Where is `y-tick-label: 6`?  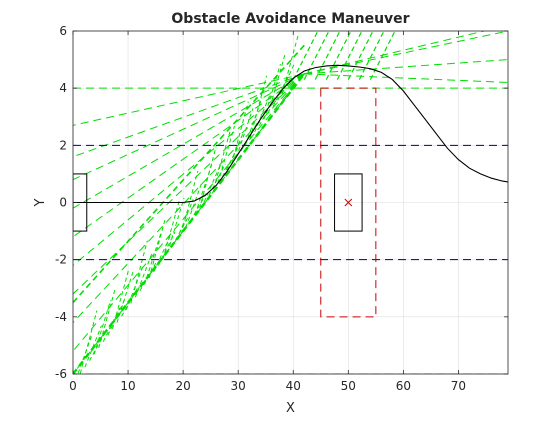 y-tick-label: 6 is located at coordinates (63, 31).